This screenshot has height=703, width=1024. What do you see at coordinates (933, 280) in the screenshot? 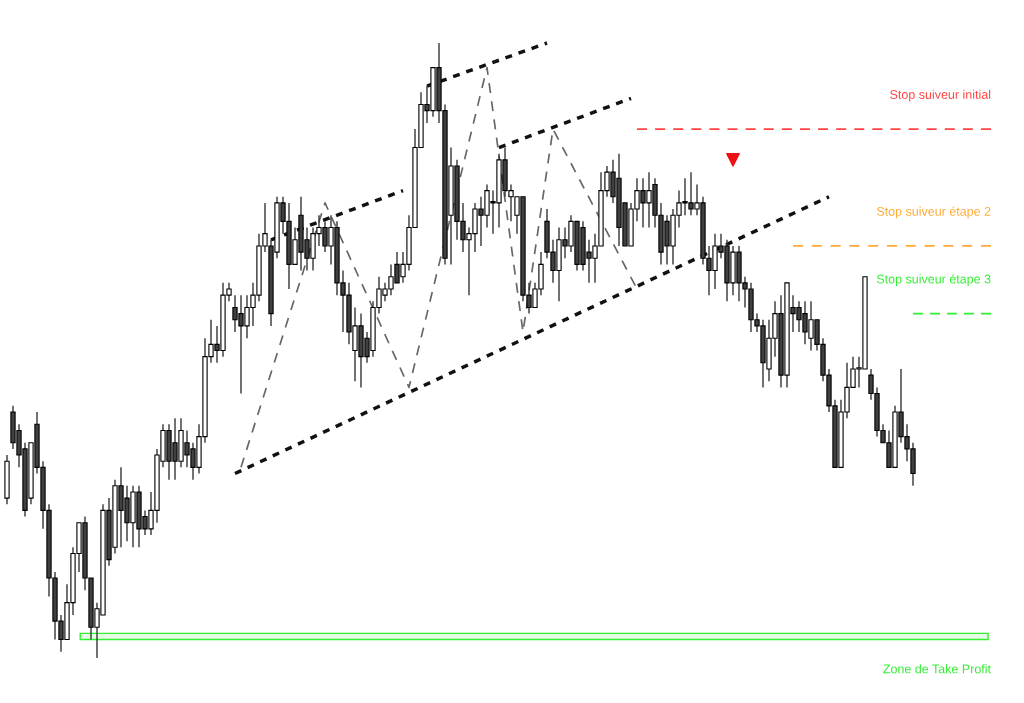
I see `text: Stop suiveur étape 3` at bounding box center [933, 280].